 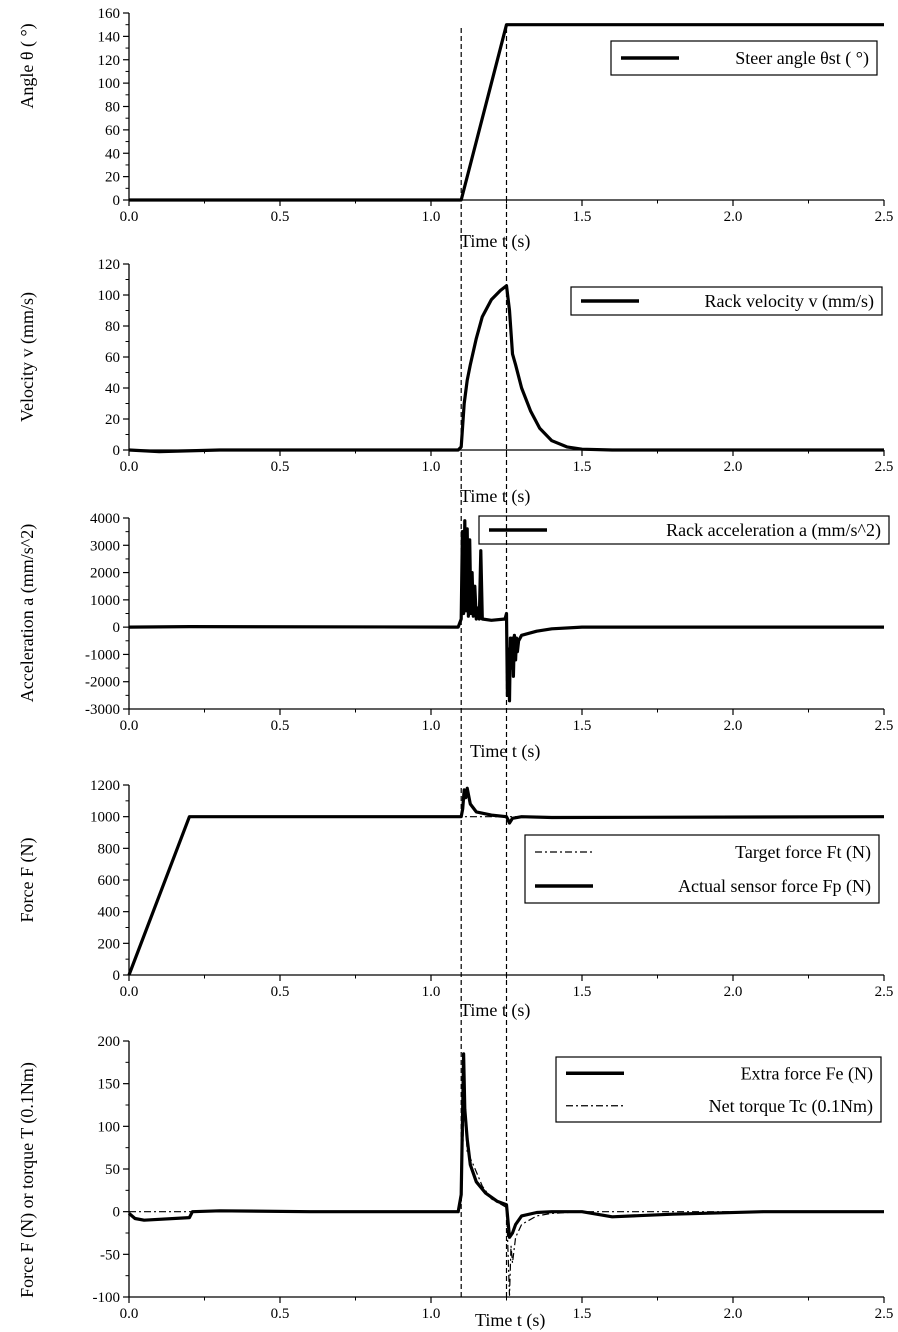 What do you see at coordinates (109, 849) in the screenshot?
I see `y-tick-label: 800` at bounding box center [109, 849].